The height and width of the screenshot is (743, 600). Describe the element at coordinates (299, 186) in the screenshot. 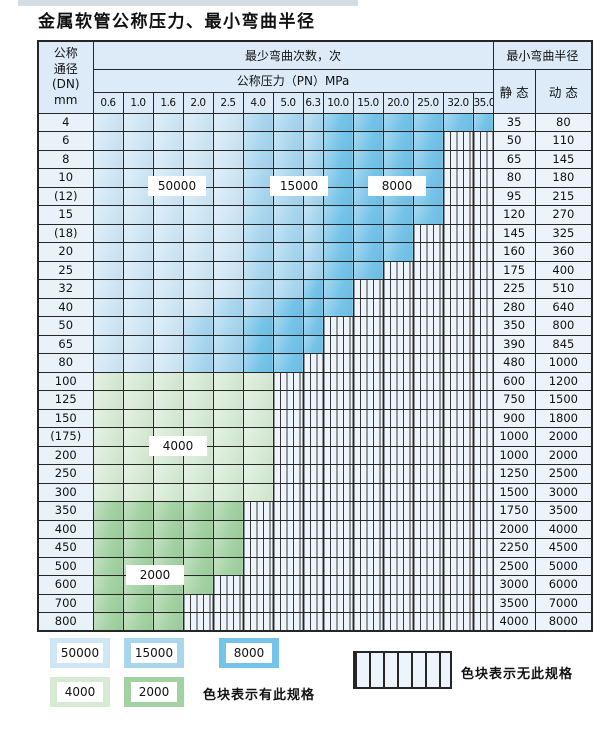

I see `band-value-label: 15000` at that location.